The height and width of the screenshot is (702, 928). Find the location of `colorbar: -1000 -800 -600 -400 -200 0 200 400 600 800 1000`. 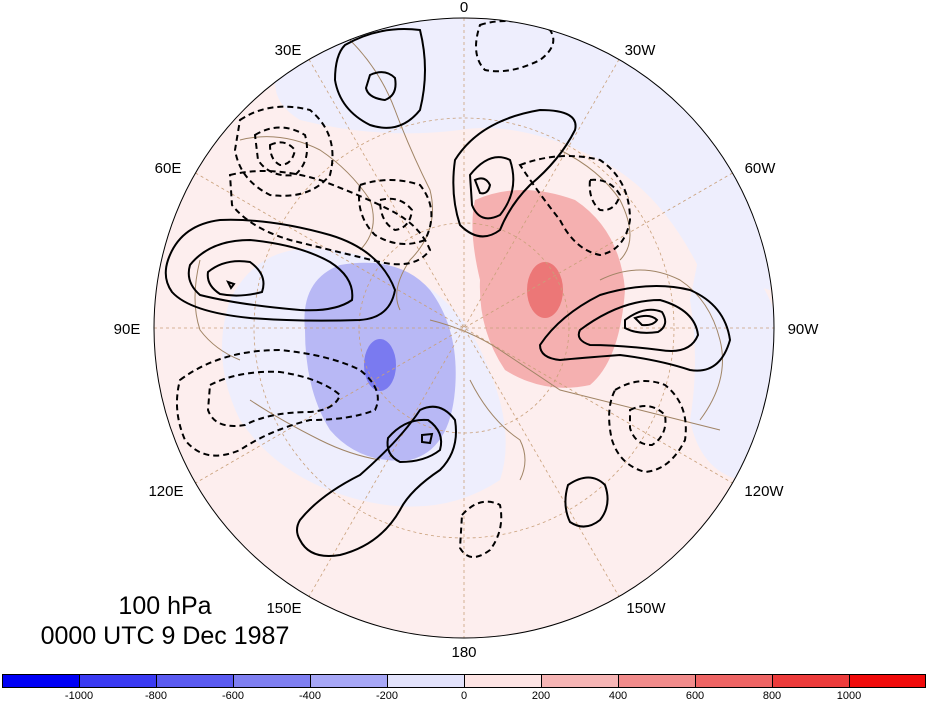

colorbar: -1000 -800 -600 -400 -200 0 200 400 600 800 1000 is located at coordinates (464, 688).